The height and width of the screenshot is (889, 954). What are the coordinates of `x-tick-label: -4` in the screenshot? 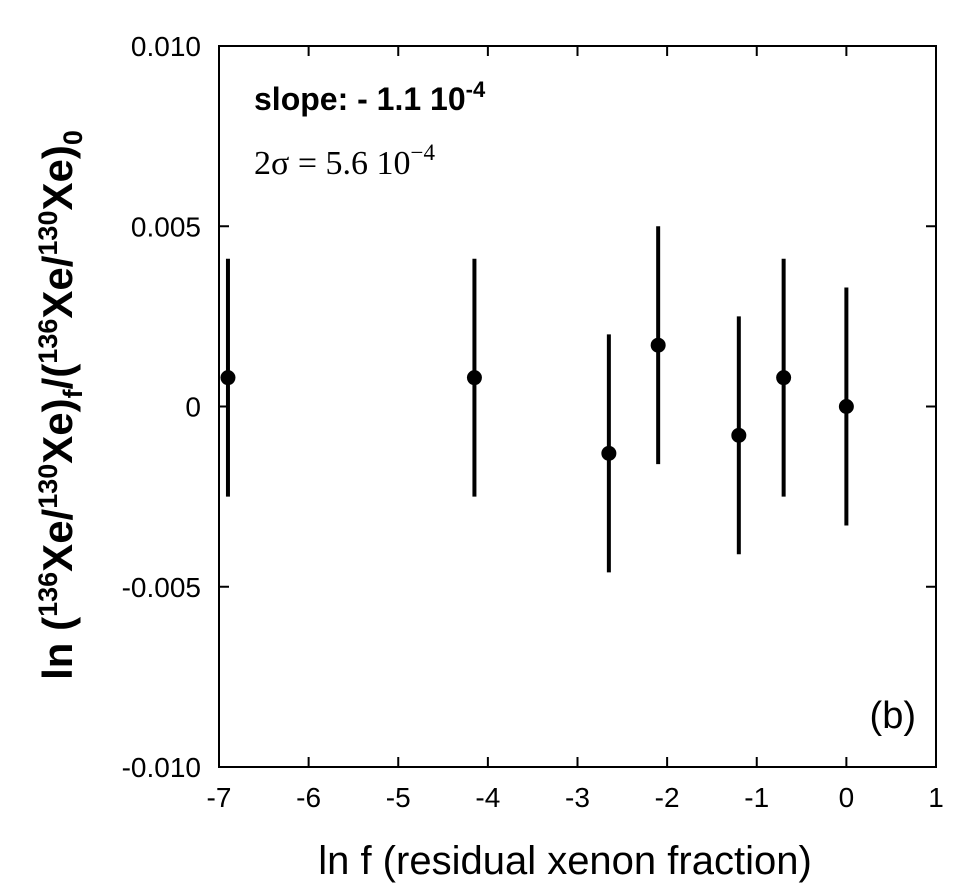 It's located at (487, 797).